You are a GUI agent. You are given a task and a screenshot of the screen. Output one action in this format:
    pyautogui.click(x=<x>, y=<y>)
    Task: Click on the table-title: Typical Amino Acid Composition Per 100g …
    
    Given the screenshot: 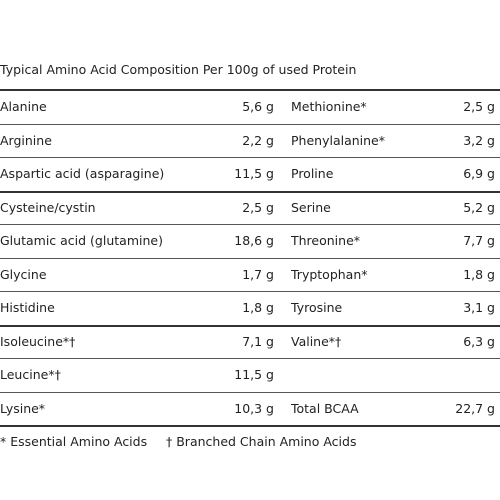 What is the action you would take?
    pyautogui.click(x=178, y=69)
    